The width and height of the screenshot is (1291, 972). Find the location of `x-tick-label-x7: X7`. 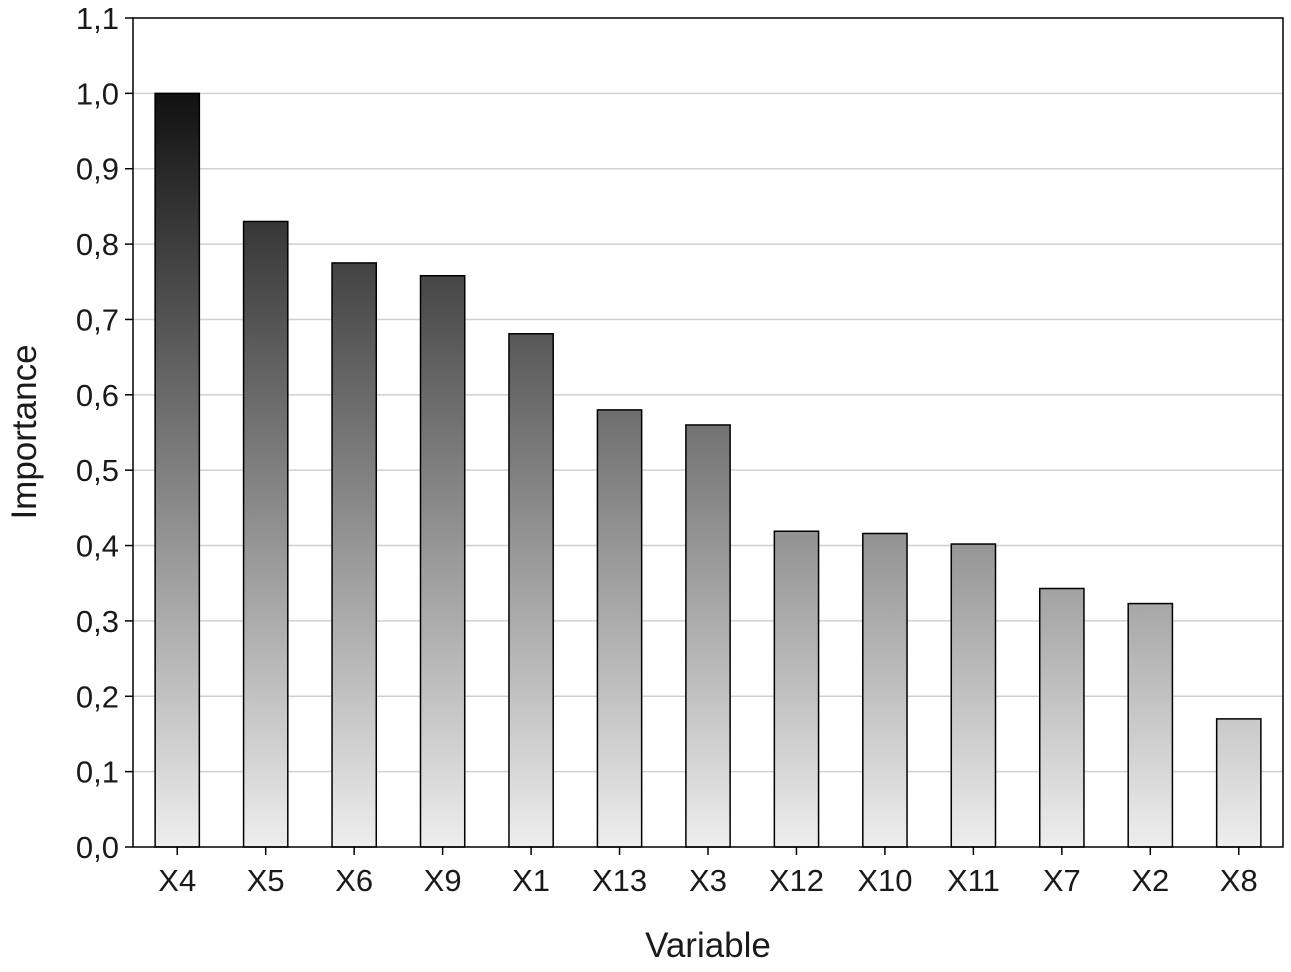

x-tick-label-x7: X7 is located at coordinates (1062, 880).